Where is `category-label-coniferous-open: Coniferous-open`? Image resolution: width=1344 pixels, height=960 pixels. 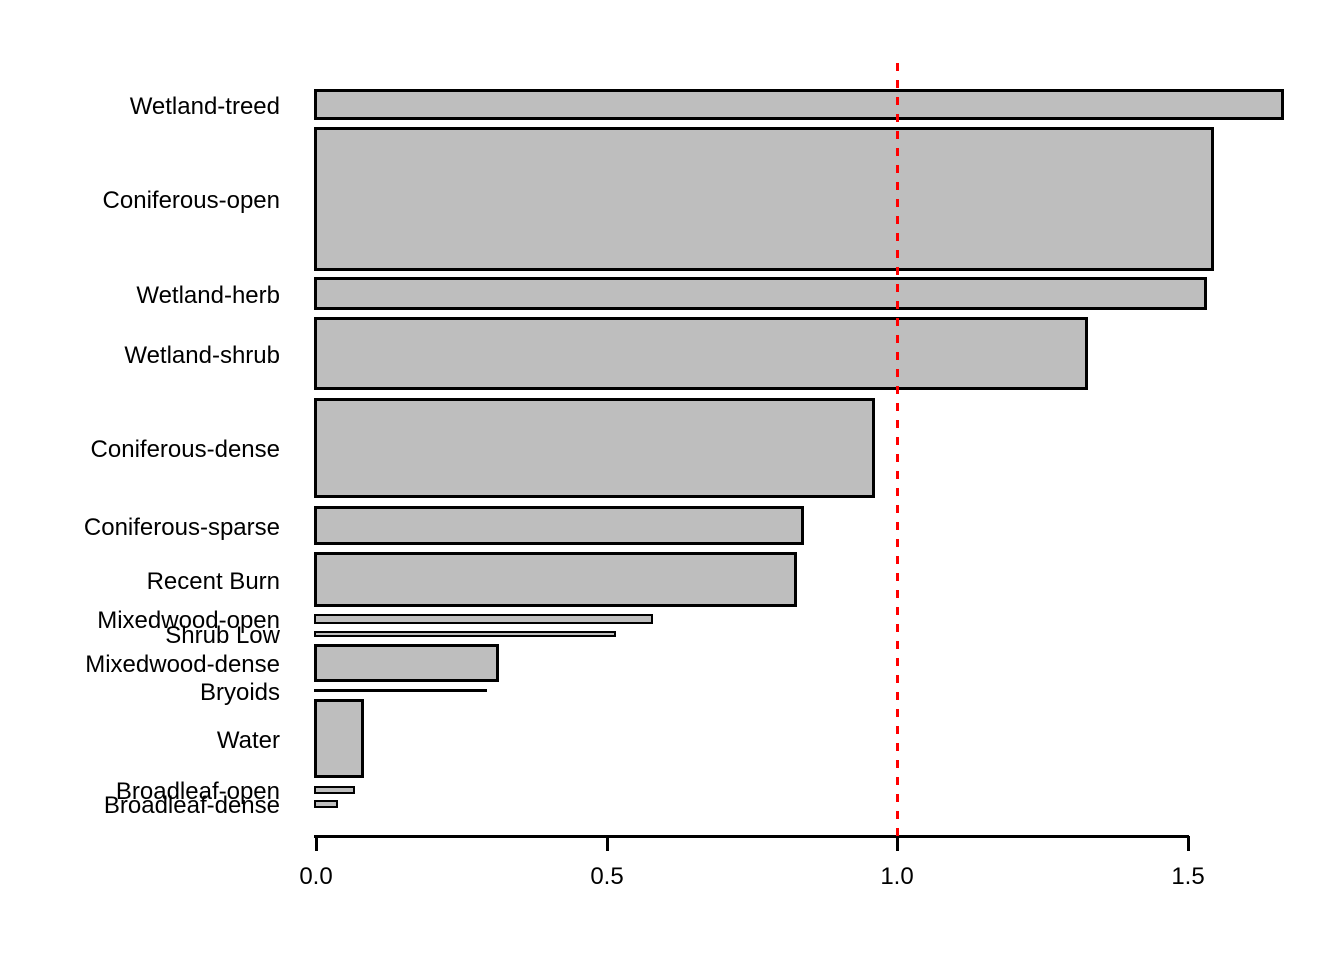
category-label-coniferous-open: Coniferous-open is located at coordinates (191, 200).